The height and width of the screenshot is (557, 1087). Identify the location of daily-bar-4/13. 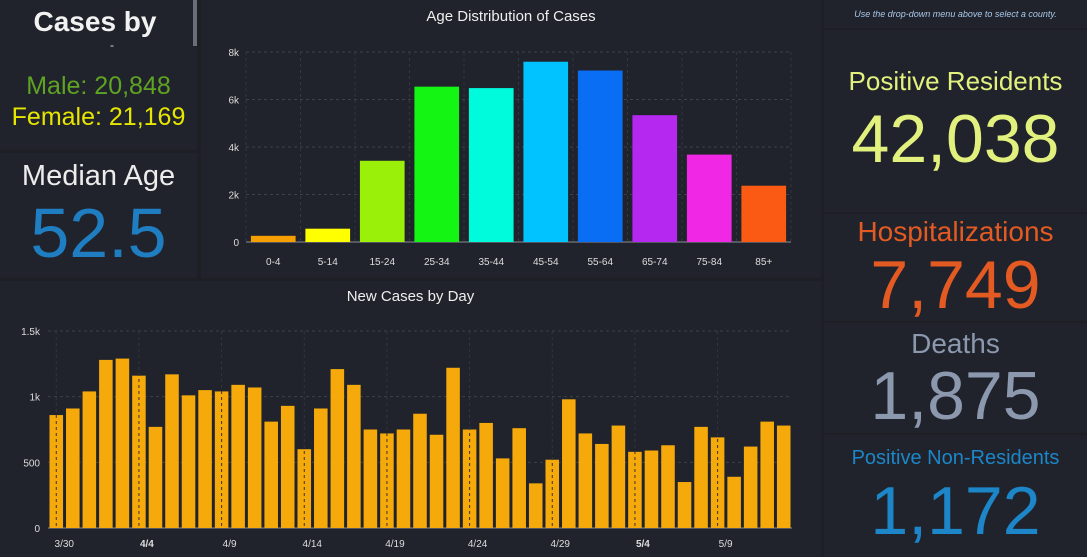
(287, 466).